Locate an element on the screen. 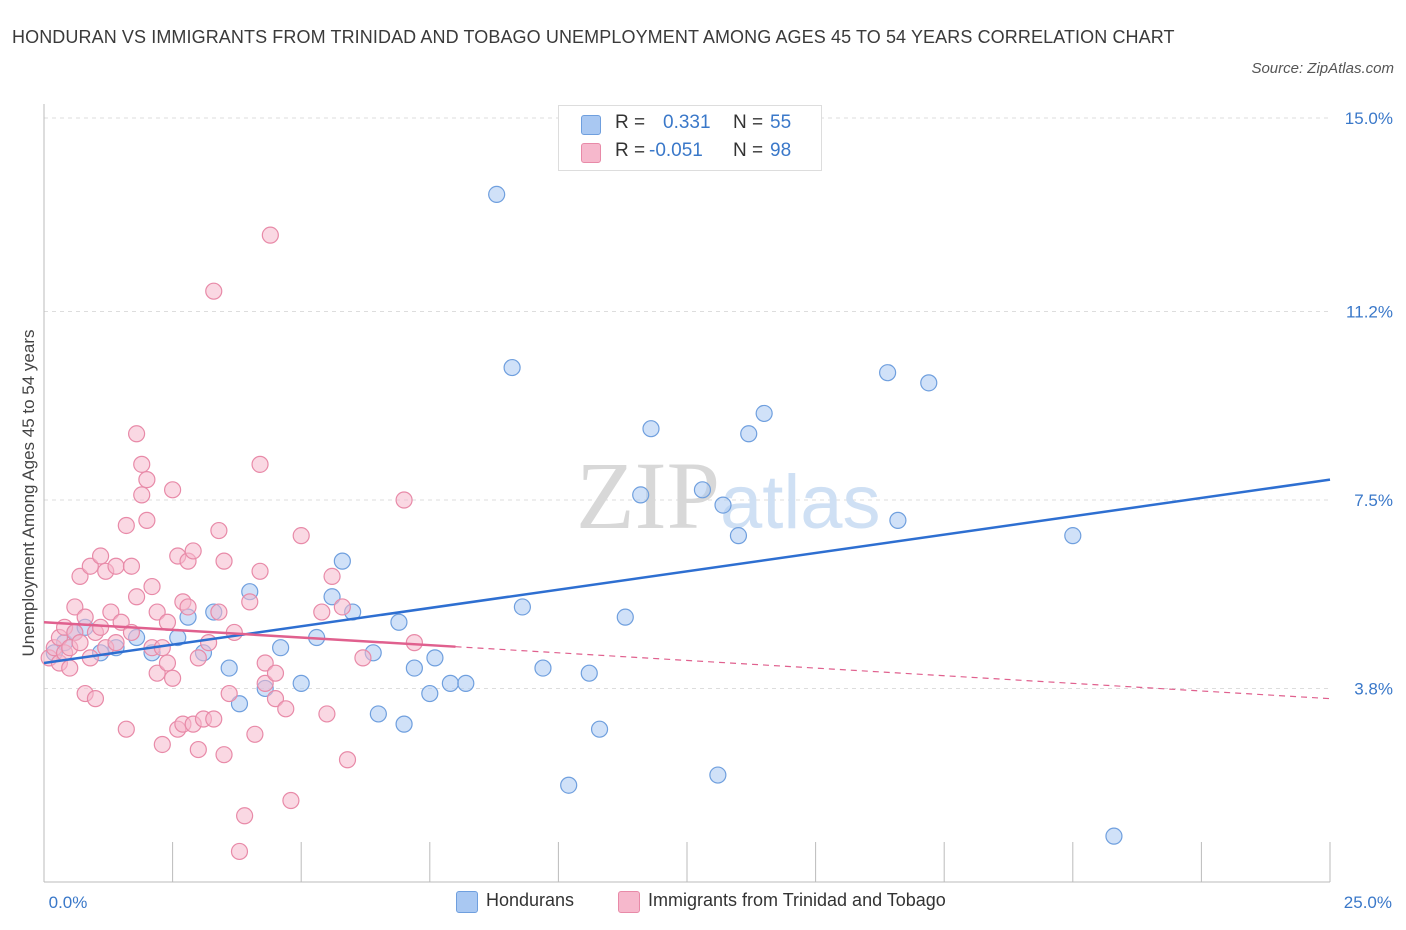 Image resolution: width=1406 pixels, height=930 pixels. trinidad-trend-line is located at coordinates (249, 634).